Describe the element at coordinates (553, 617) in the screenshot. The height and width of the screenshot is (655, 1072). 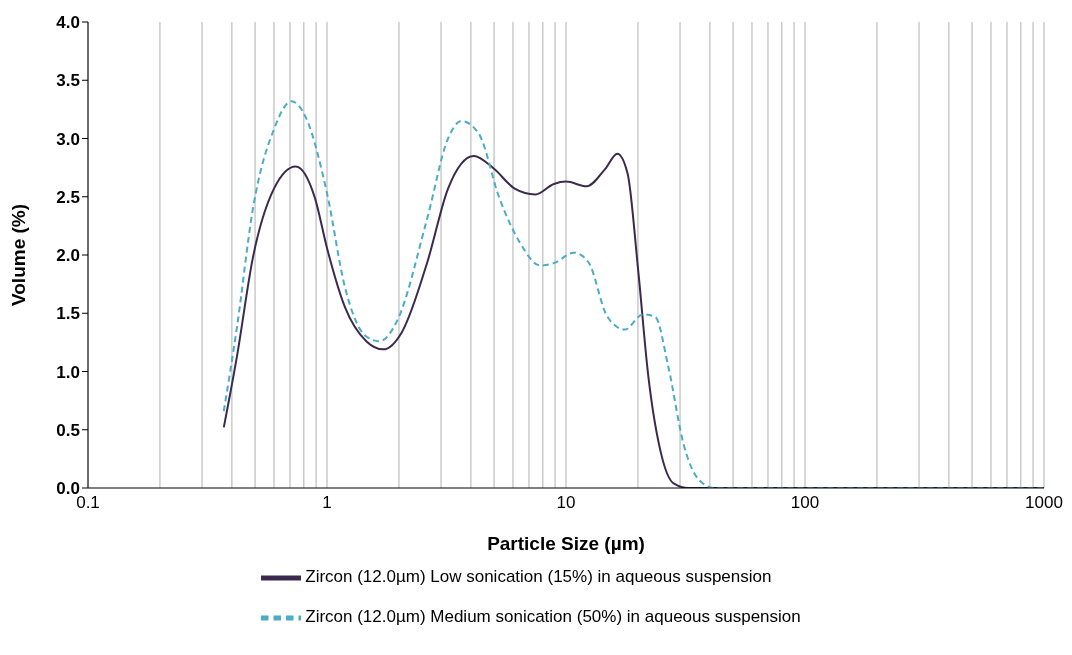
I see `legend-label: Zircon (12.0µm) Medium sonication (50%) in aqueous suspension` at that location.